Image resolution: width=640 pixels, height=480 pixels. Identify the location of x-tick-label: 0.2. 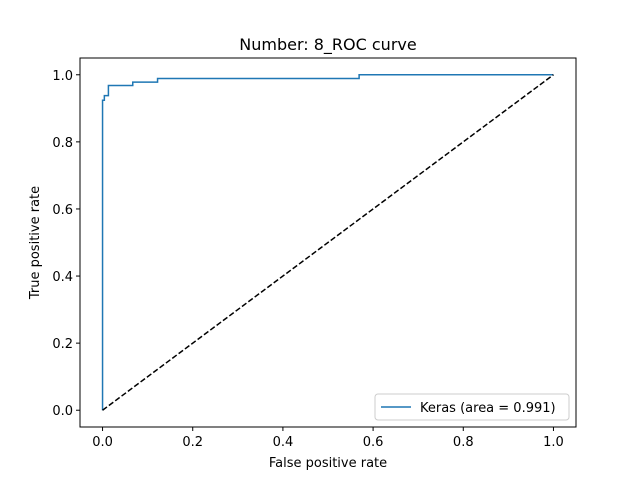
(192, 442).